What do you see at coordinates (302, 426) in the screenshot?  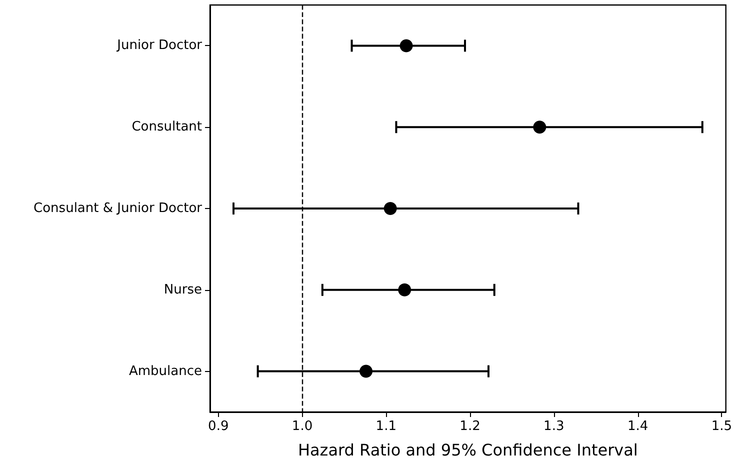 I see `x-tick-label: 1.0` at bounding box center [302, 426].